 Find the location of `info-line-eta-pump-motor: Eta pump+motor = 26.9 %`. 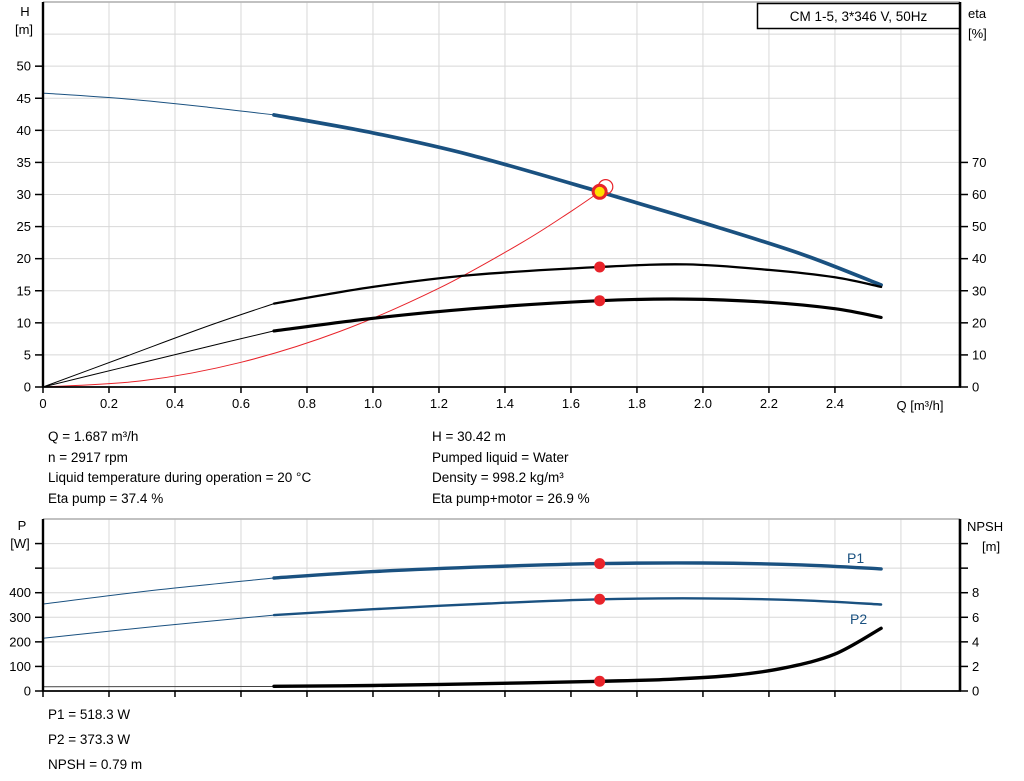

info-line-eta-pump-motor: Eta pump+motor = 26.9 % is located at coordinates (511, 498).